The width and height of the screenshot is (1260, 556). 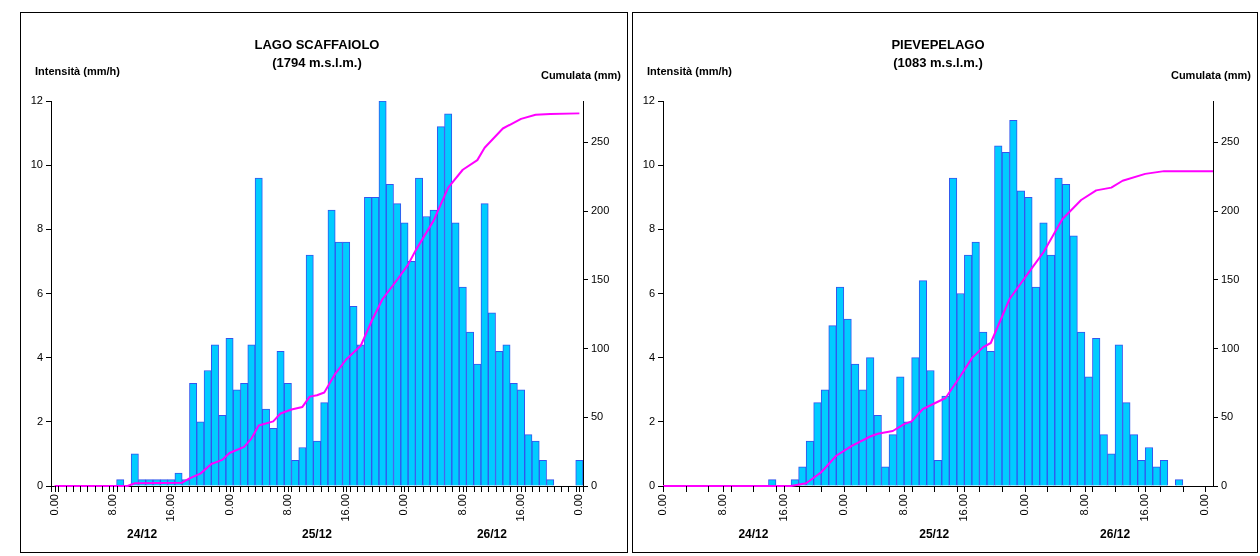 I want to click on chart-subtitle: (1794 m.s.l.m.), so click(x=317, y=62).